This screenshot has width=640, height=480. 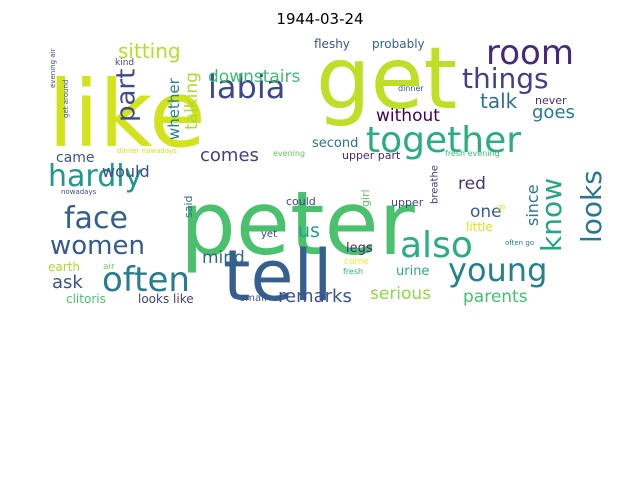 I want to click on word-together: together, so click(x=443, y=140).